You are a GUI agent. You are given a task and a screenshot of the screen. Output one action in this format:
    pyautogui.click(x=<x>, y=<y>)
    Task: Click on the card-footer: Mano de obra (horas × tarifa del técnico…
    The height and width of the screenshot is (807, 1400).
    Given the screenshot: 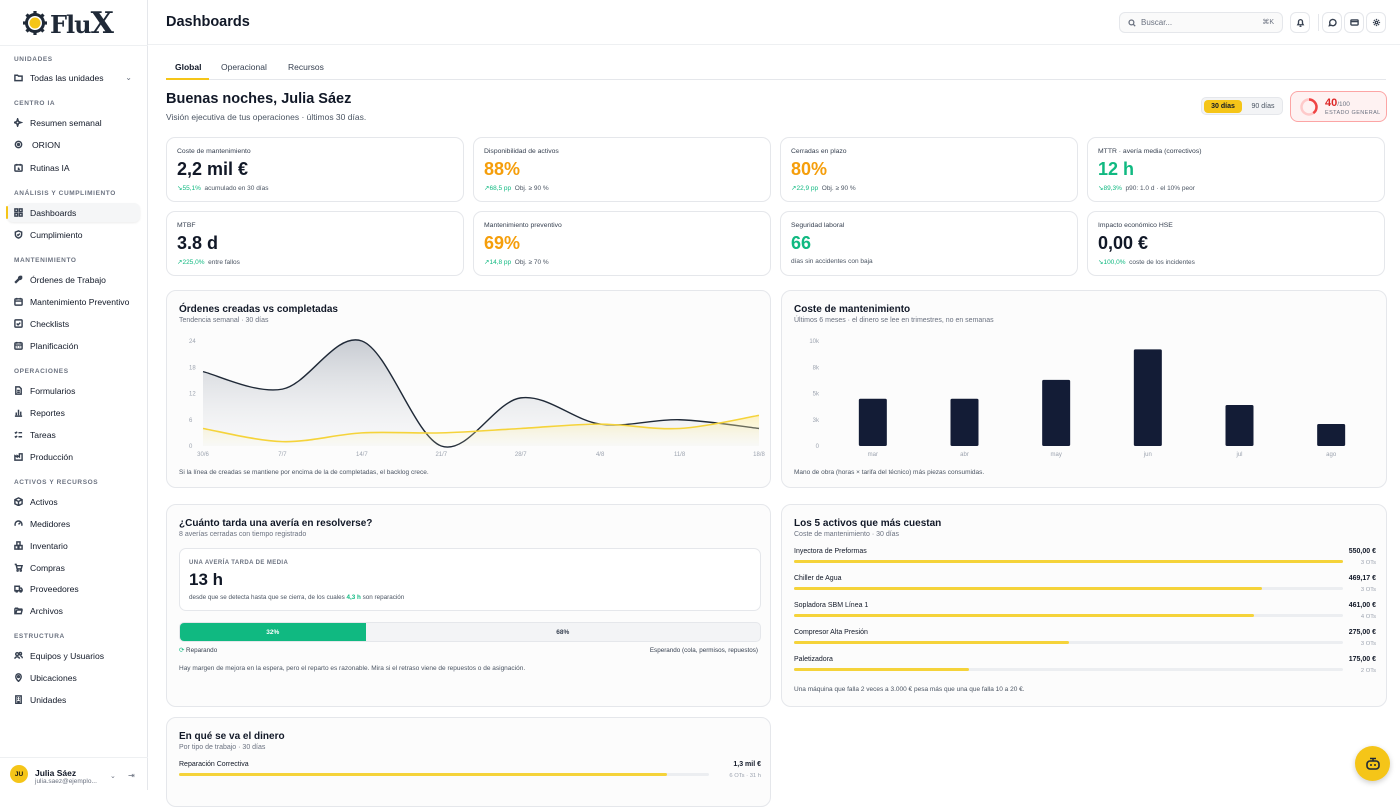 What is the action you would take?
    pyautogui.click(x=889, y=472)
    